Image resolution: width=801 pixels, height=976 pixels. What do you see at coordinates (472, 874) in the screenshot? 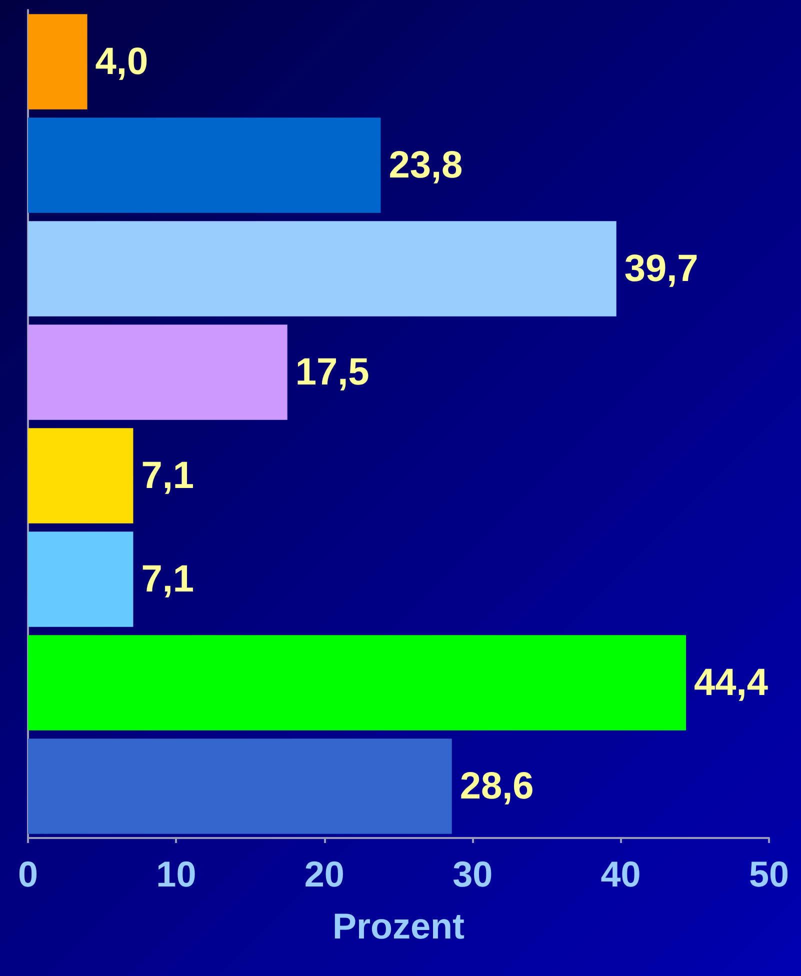
I see `x-tick-label: 30` at bounding box center [472, 874].